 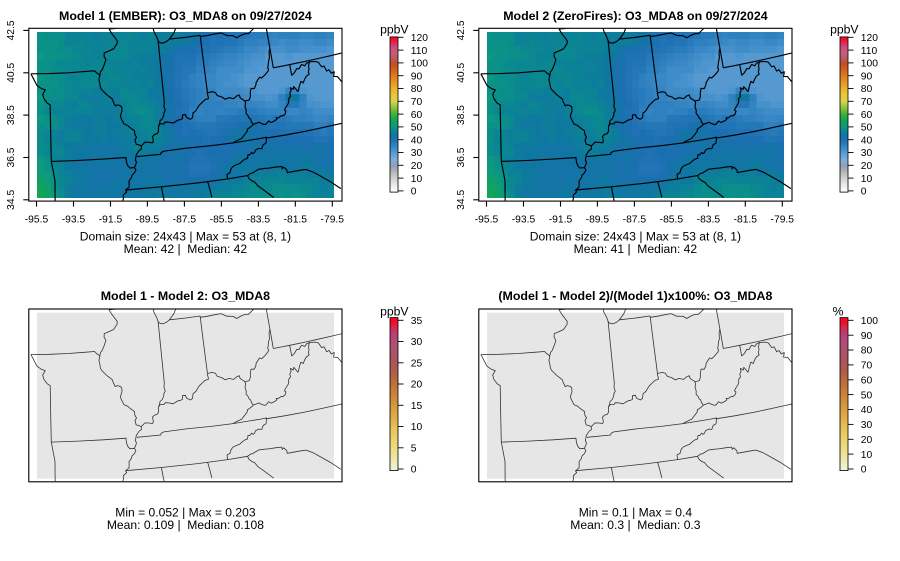 What do you see at coordinates (417, 406) in the screenshot?
I see `svg-text: 15` at bounding box center [417, 406].